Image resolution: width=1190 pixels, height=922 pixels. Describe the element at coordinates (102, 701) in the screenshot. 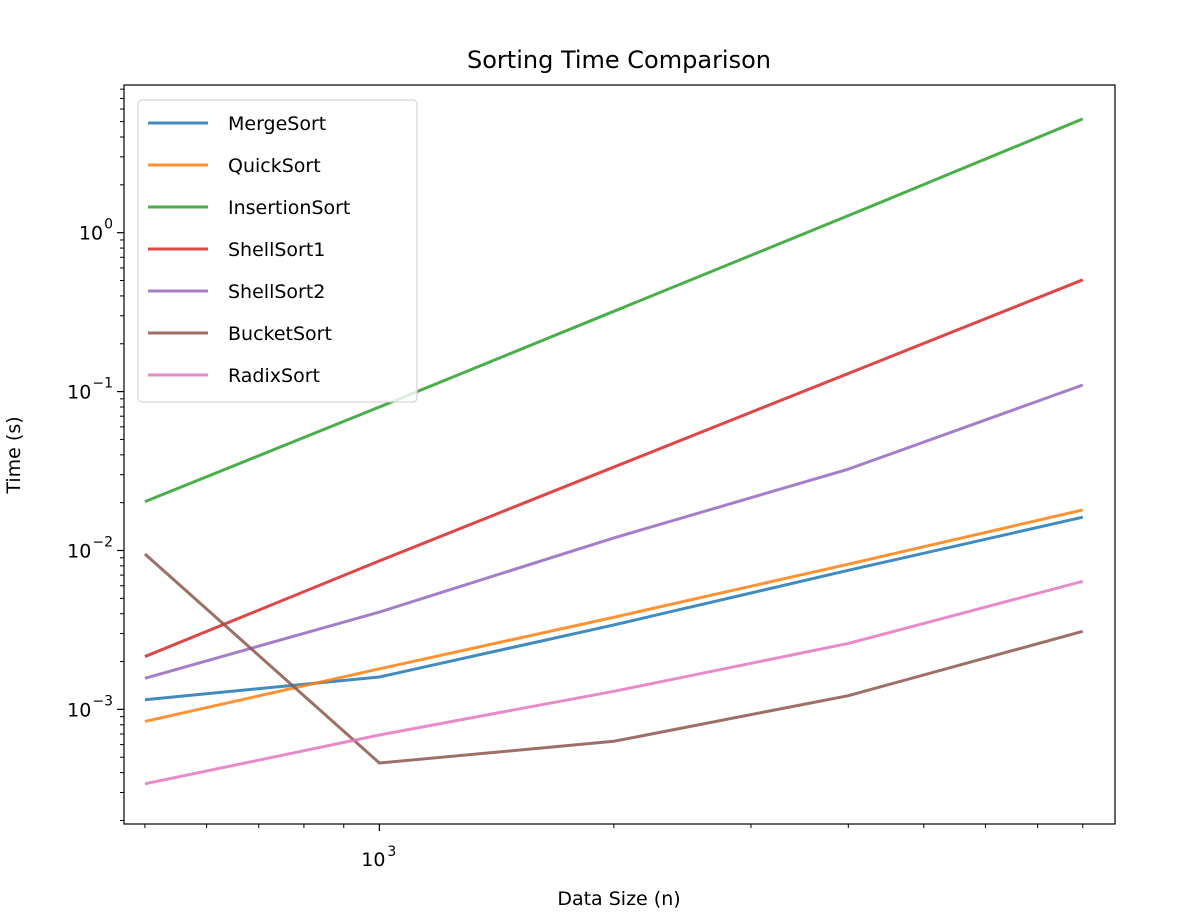

I see `y-tick-label-exponent: −3` at that location.